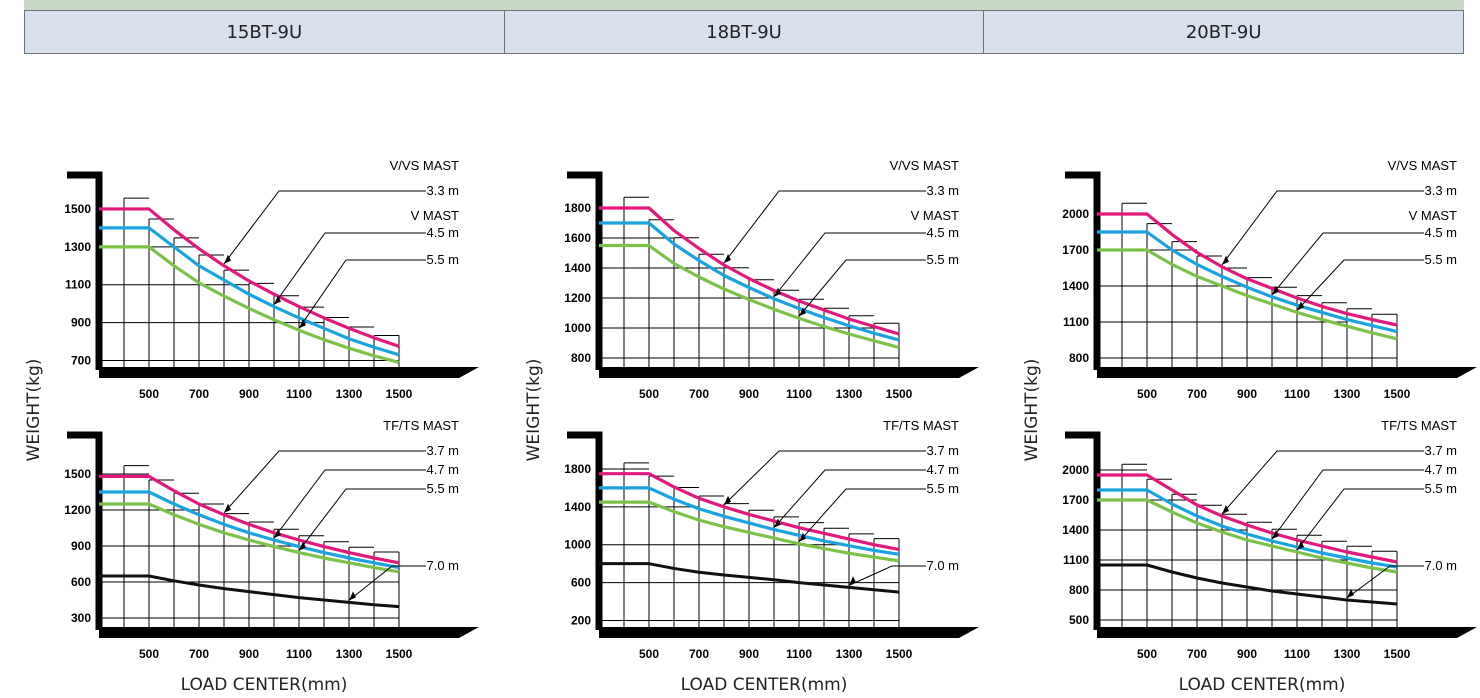  I want to click on y-tick-label: 1200, so click(77, 510).